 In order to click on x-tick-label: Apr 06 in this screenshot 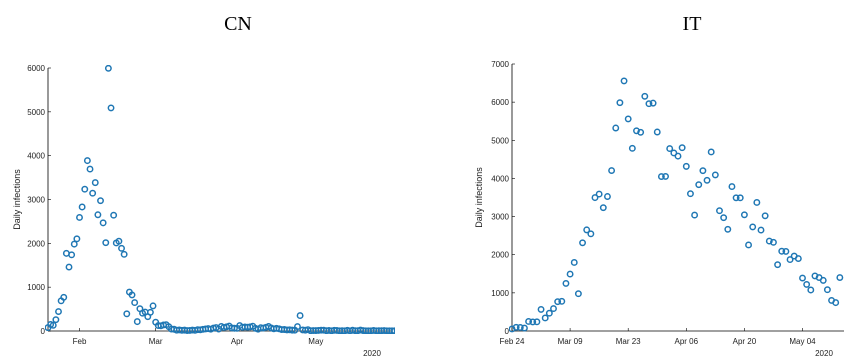, I will do `click(687, 341)`.